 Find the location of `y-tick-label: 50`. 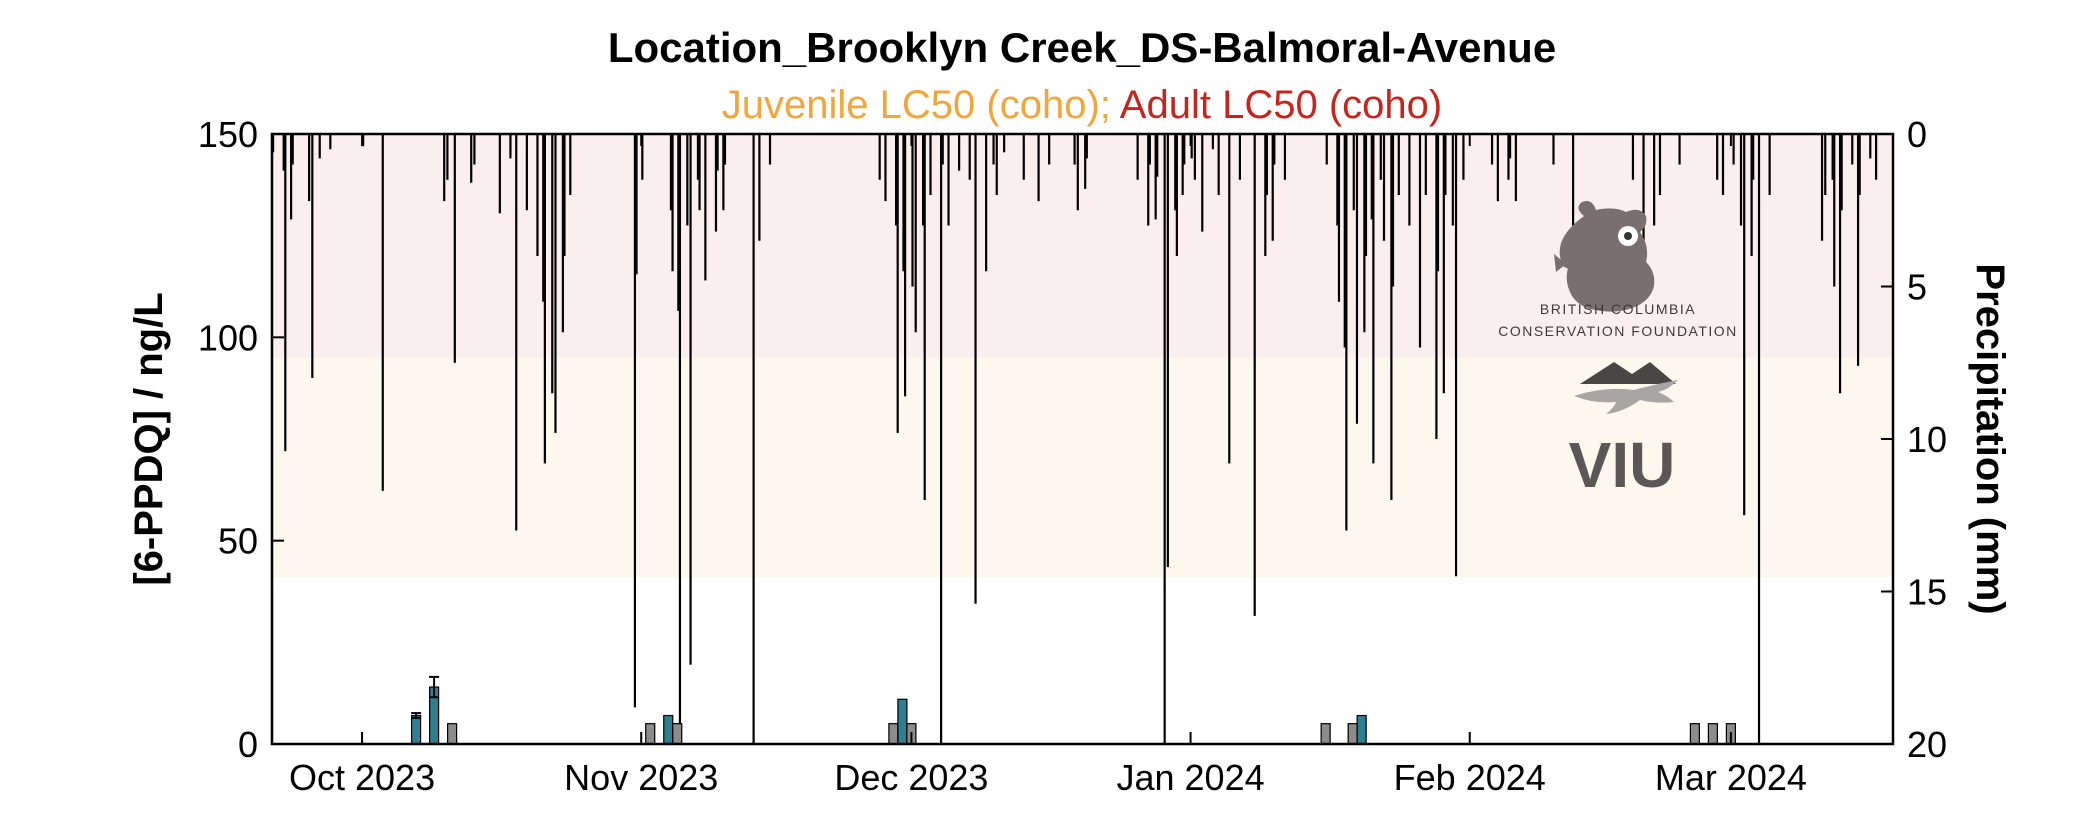

y-tick-label: 50 is located at coordinates (238, 541).